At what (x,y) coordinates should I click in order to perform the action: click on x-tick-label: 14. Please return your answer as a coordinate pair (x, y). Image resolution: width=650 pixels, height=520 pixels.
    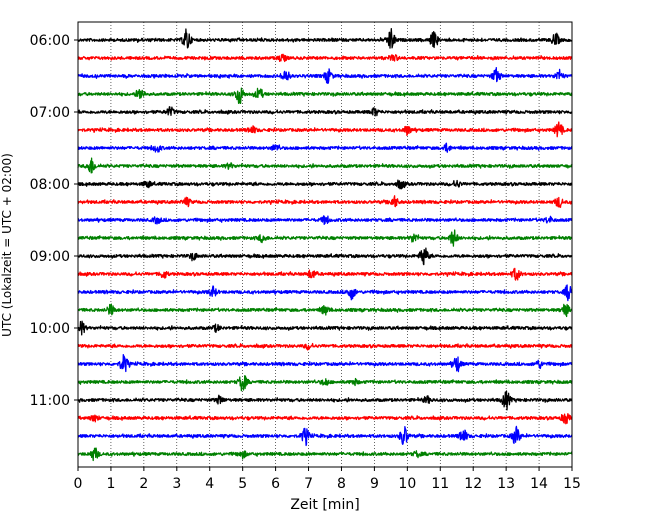
    Looking at the image, I should click on (539, 484).